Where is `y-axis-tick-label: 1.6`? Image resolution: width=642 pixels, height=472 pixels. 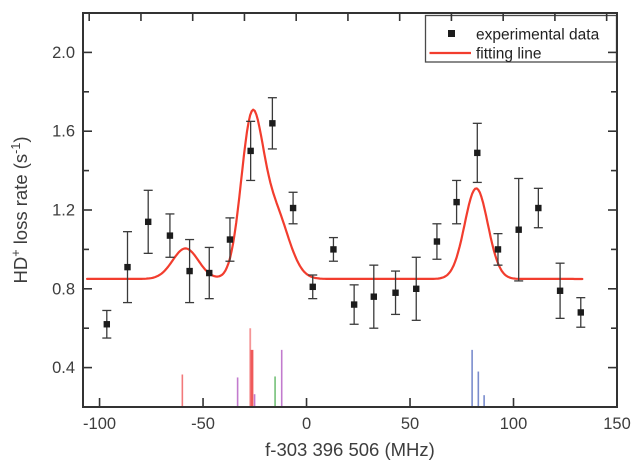 y-axis-tick-label: 1.6 is located at coordinates (63, 132).